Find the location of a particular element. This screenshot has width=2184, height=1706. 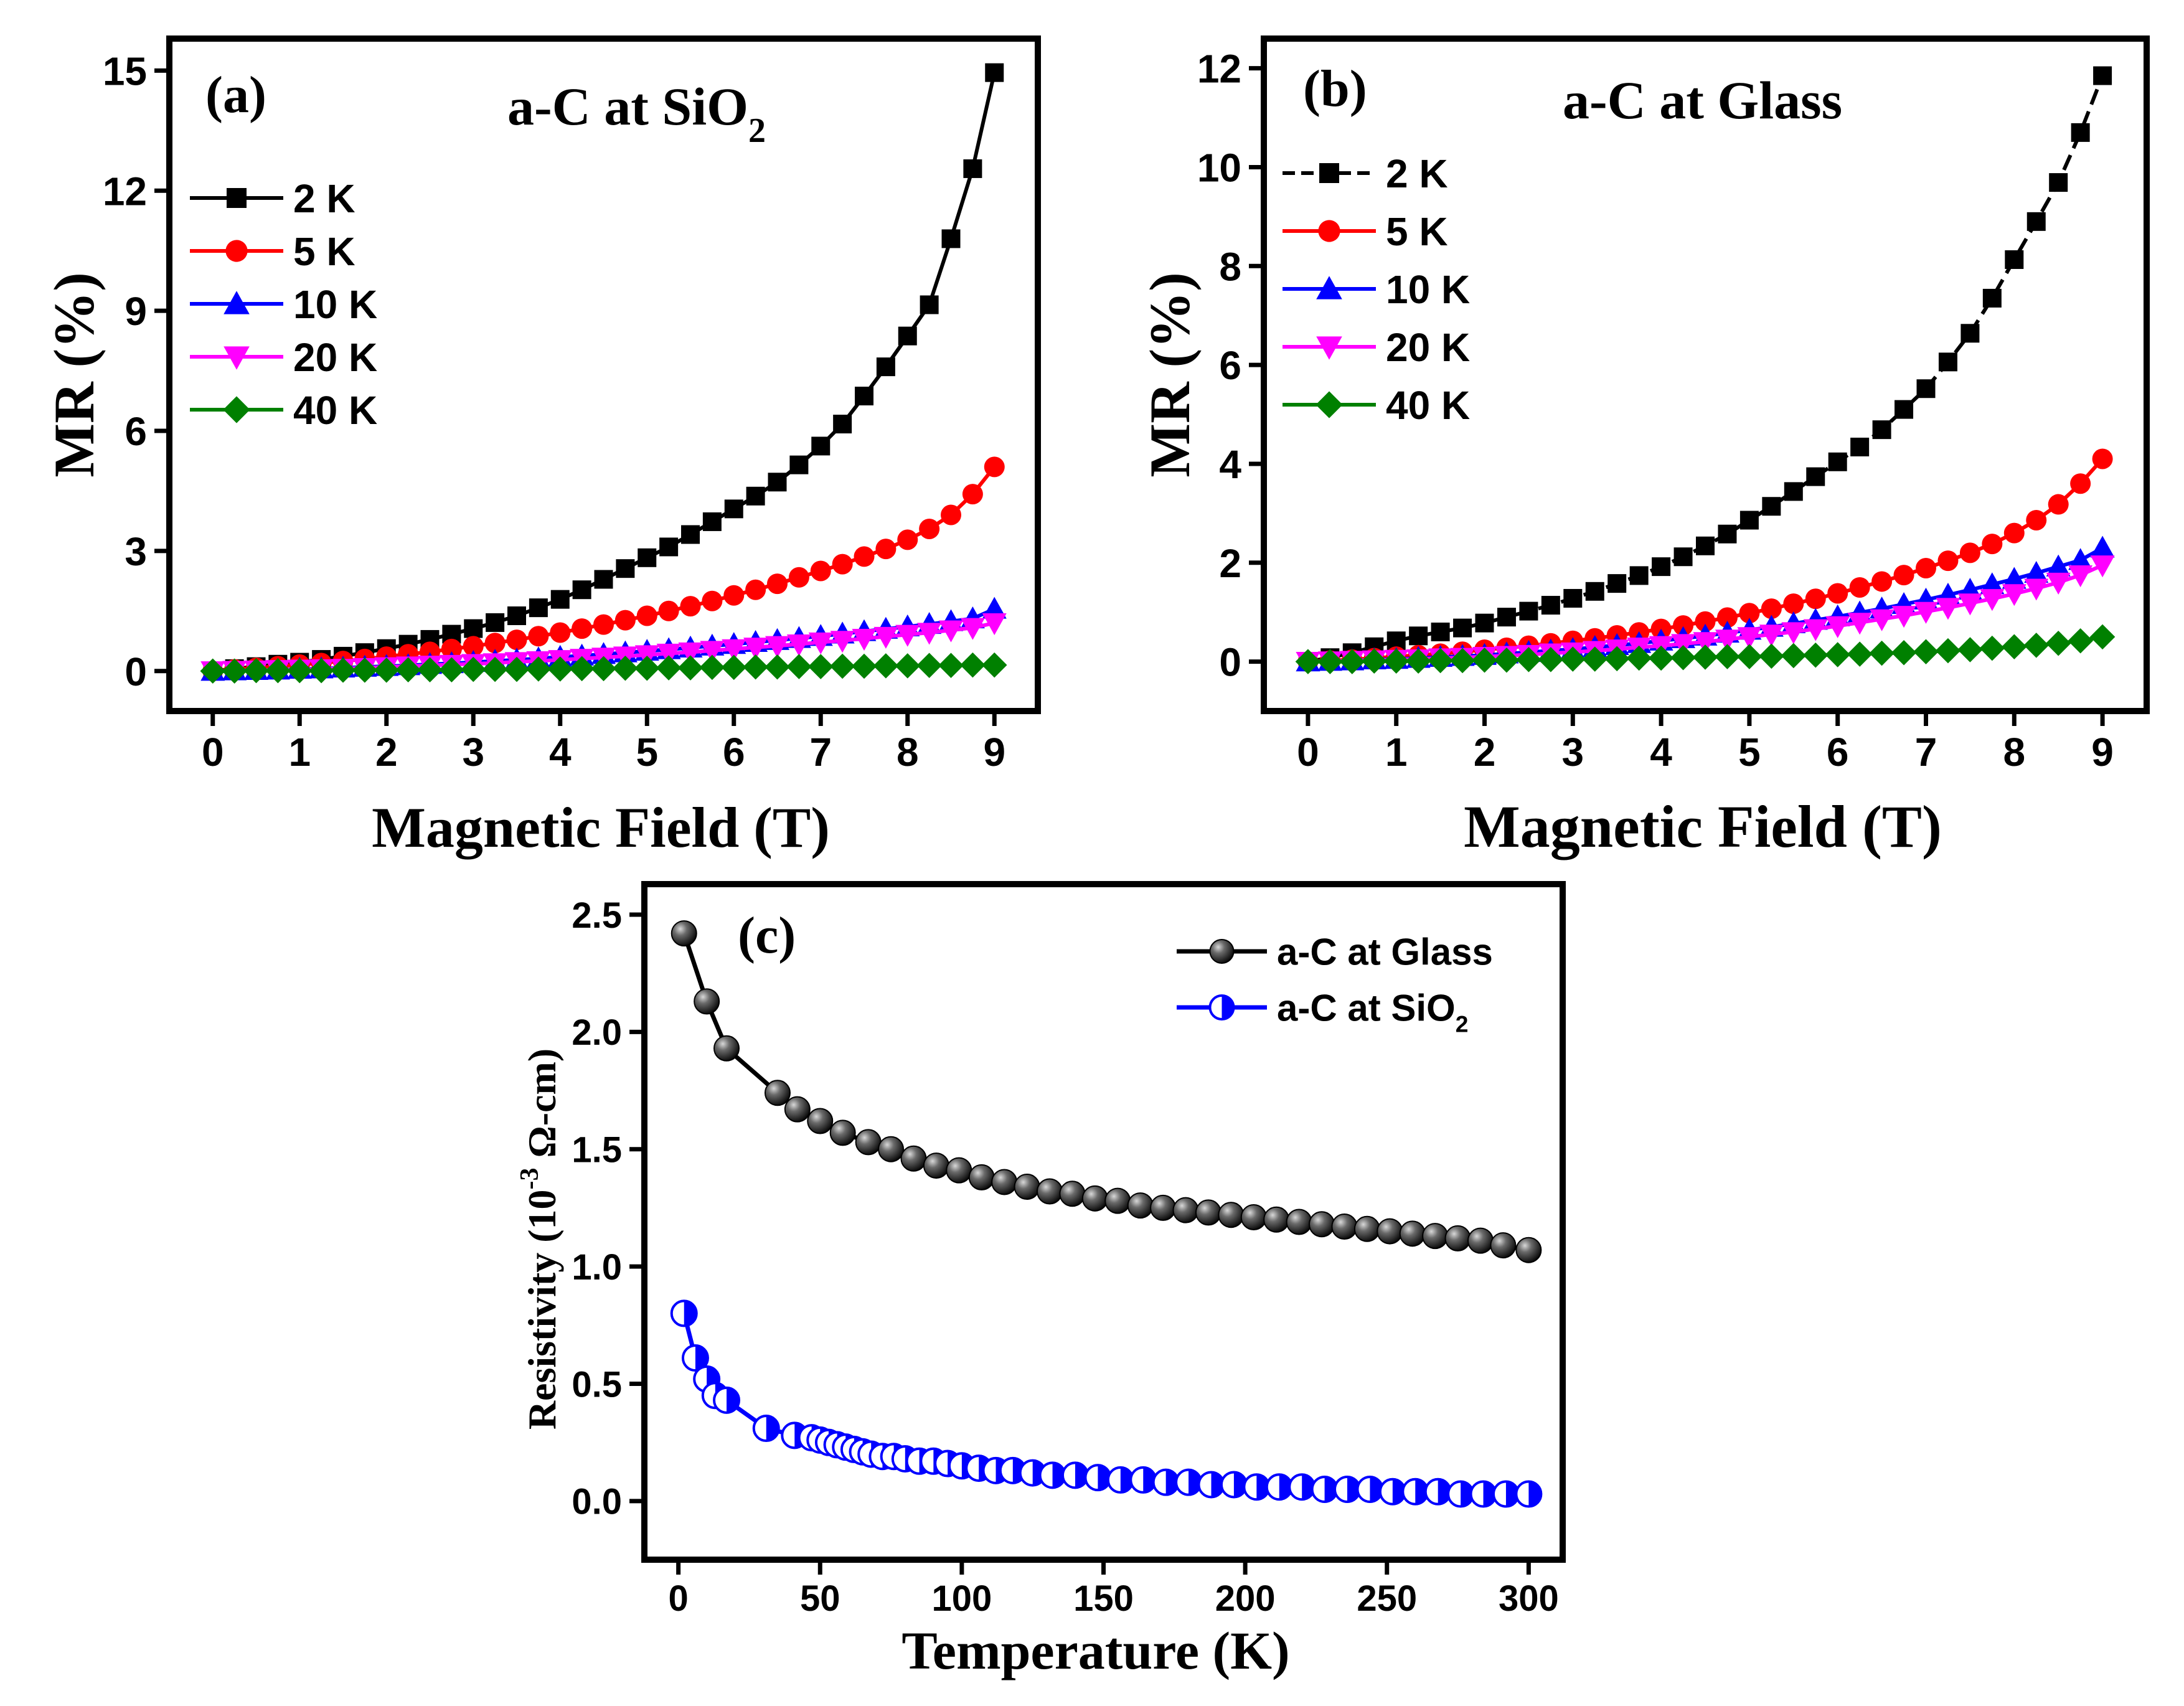

panel-c-x-axis-label: Temperature (K) is located at coordinates (1095, 1650).